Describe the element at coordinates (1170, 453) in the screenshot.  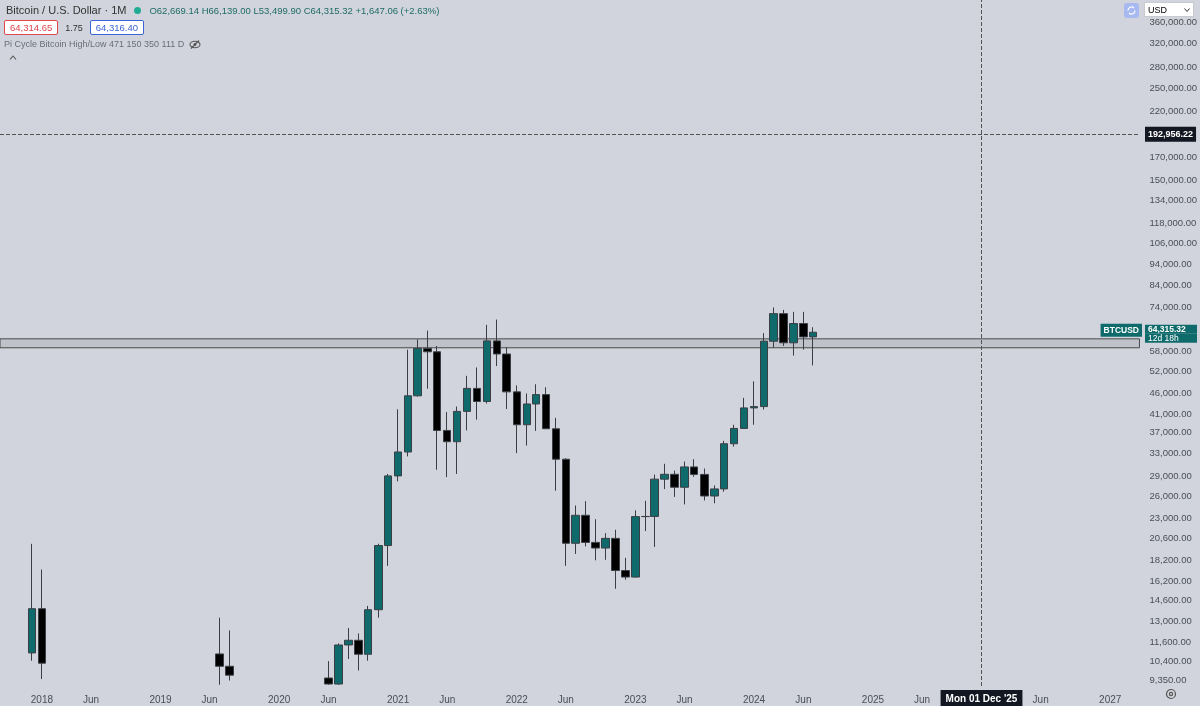
I see `y-tick-label: 33,000.00` at that location.